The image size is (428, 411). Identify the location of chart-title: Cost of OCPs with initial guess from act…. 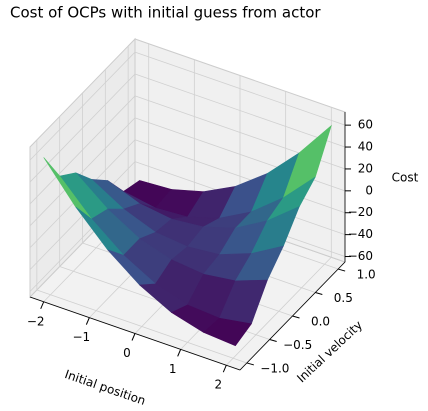
(165, 13).